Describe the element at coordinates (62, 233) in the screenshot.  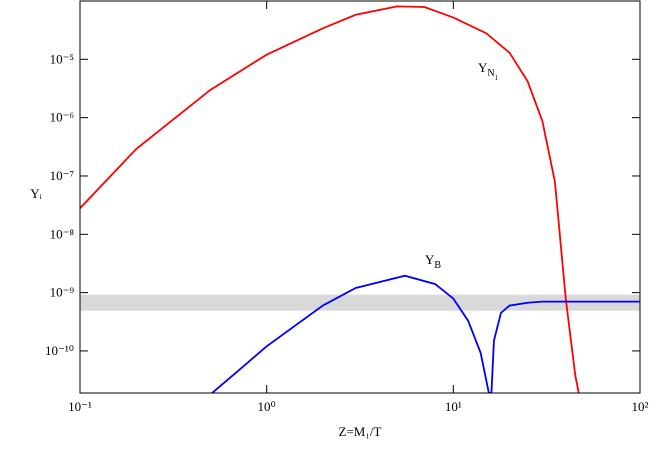
I see `y-tick-label: 10⁻⁸` at that location.